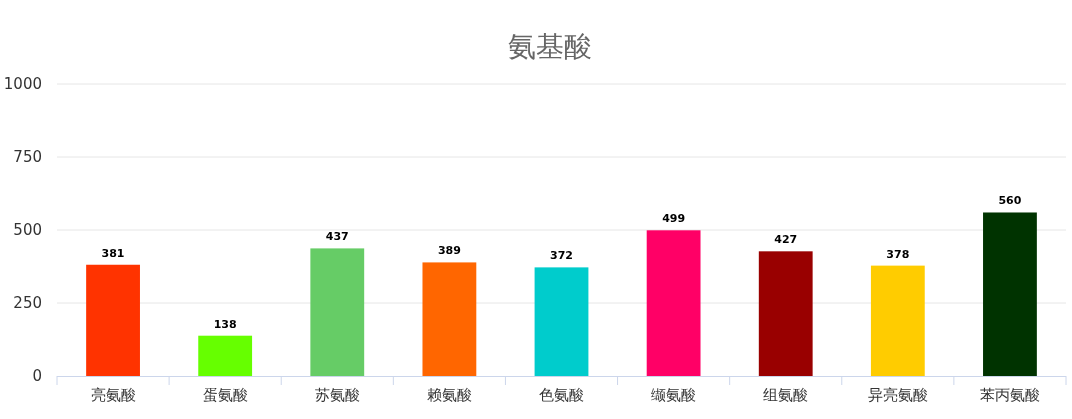 The height and width of the screenshot is (419, 1072). What do you see at coordinates (561, 256) in the screenshot?
I see `data-label: 372` at bounding box center [561, 256].